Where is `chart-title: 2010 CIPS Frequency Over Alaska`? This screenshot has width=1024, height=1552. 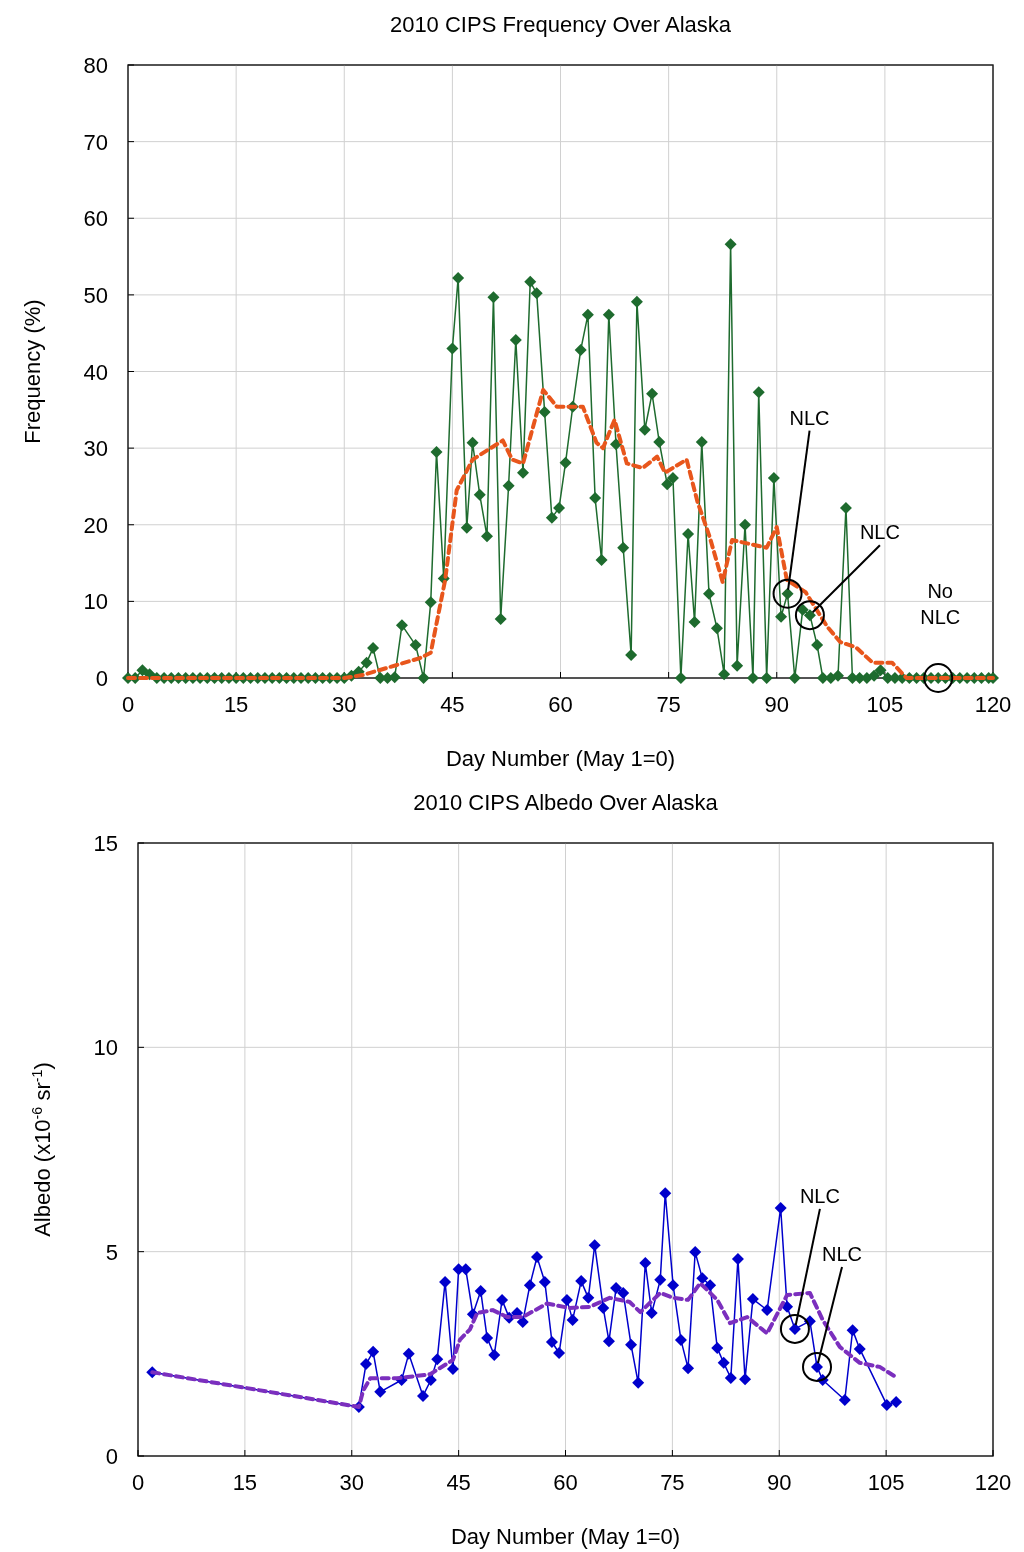
chart-title: 2010 CIPS Frequency Over Alaska is located at coordinates (560, 24).